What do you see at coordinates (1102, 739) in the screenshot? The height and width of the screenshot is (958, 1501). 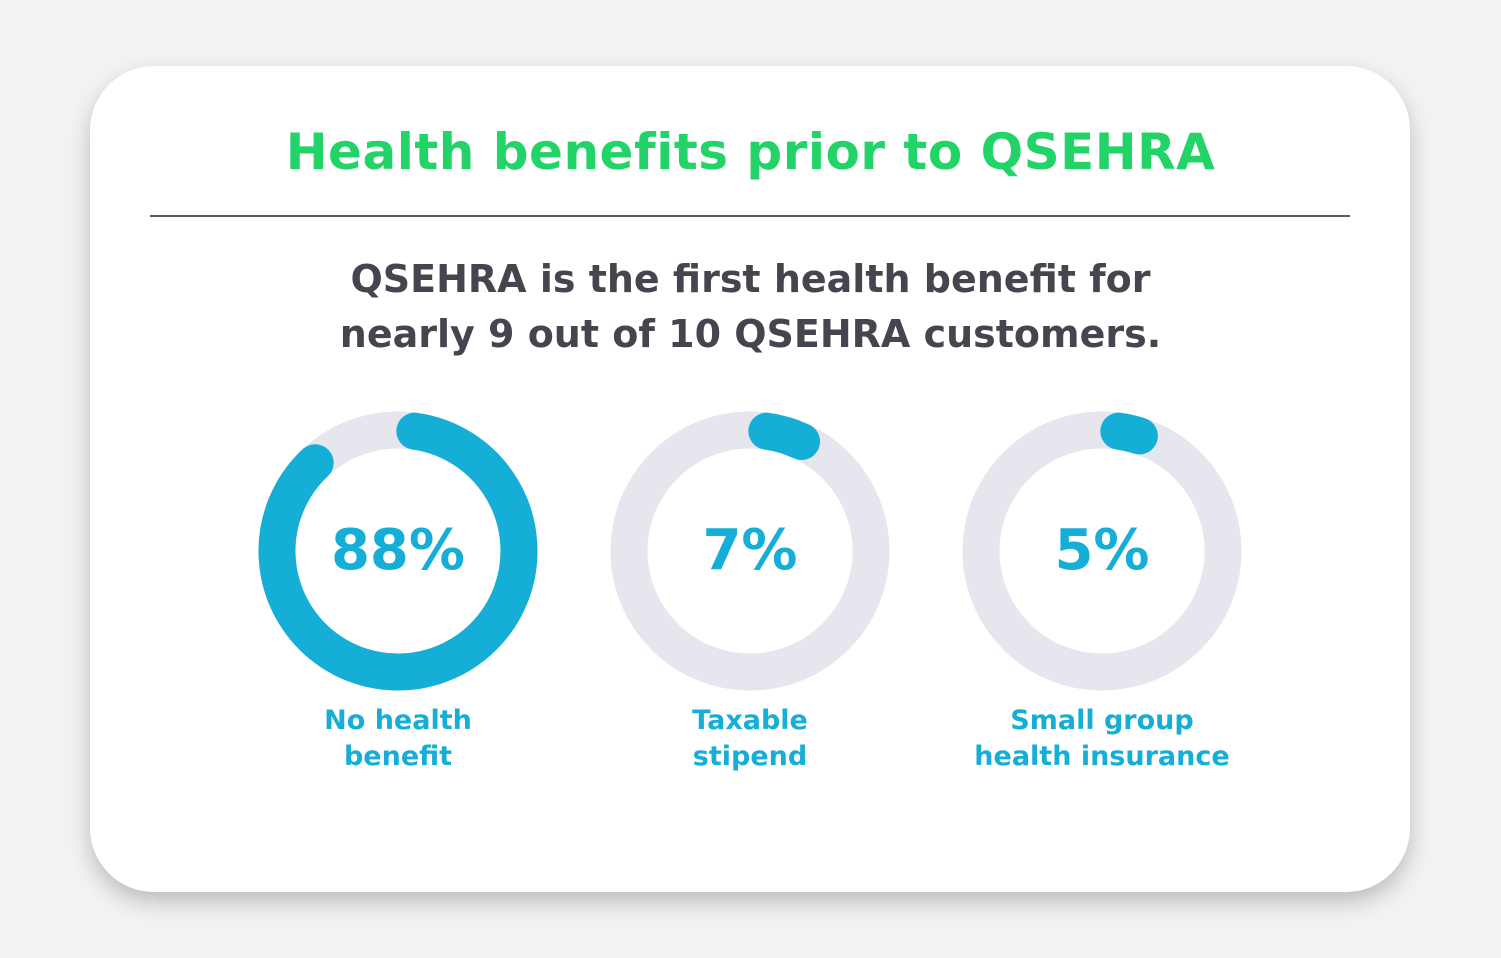 I see `donut-label-small-group-health-insurance: Small group health insurance` at bounding box center [1102, 739].